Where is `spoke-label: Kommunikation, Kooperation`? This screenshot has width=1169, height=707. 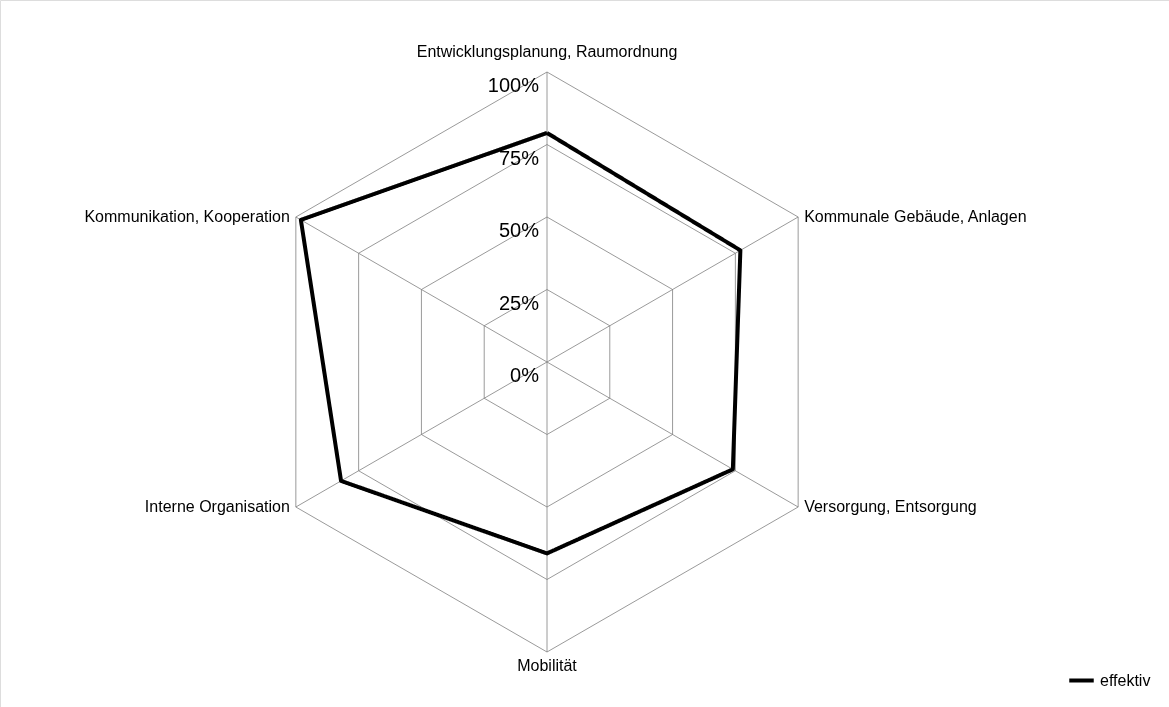 spoke-label: Kommunikation, Kooperation is located at coordinates (187, 216).